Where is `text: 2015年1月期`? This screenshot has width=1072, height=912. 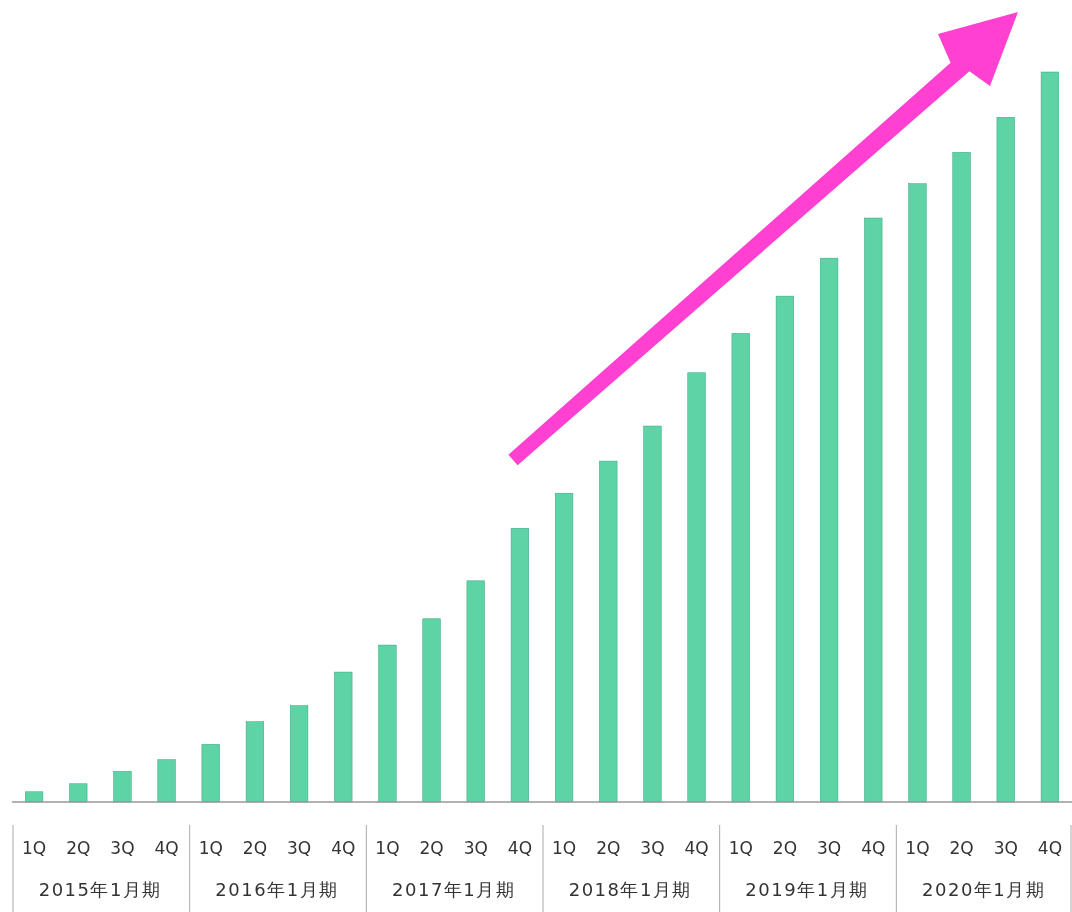 text: 2015年1月期 is located at coordinates (100, 889).